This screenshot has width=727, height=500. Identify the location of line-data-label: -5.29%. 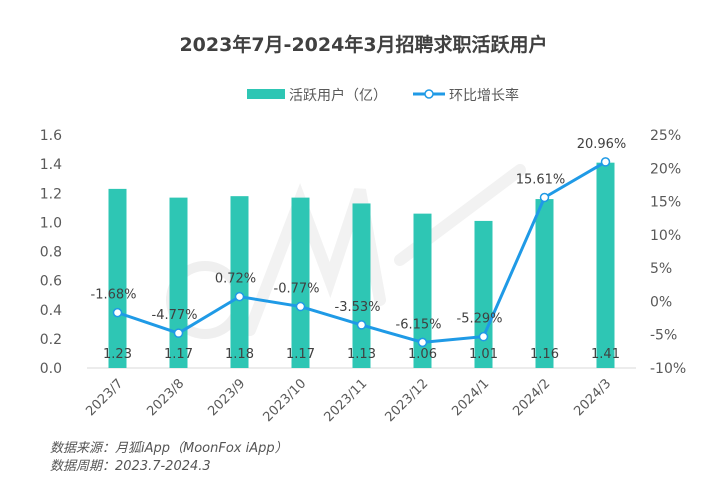
(480, 319).